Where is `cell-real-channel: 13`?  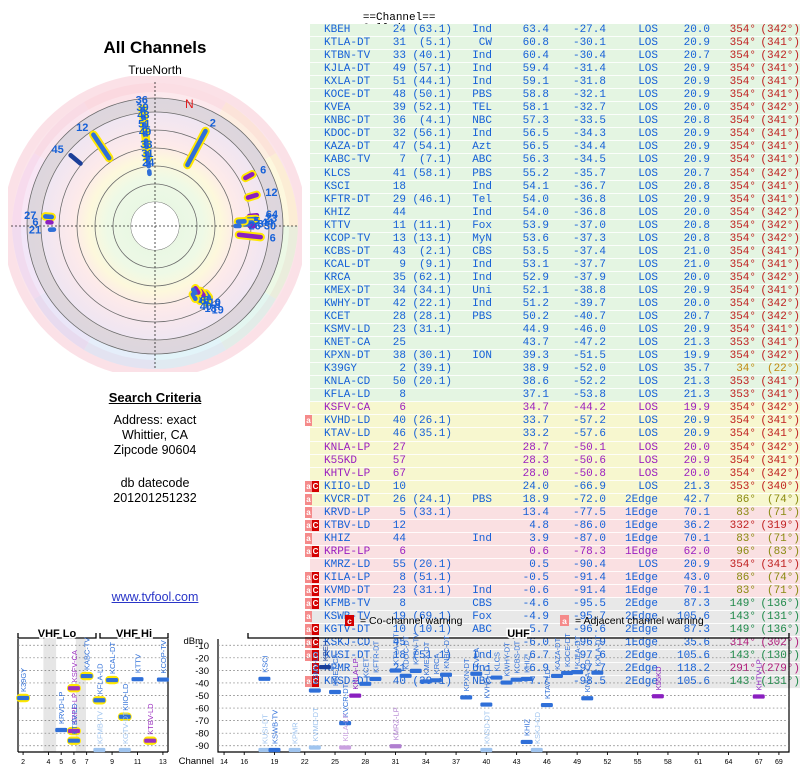
cell-real-channel: 13 is located at coordinates (399, 238).